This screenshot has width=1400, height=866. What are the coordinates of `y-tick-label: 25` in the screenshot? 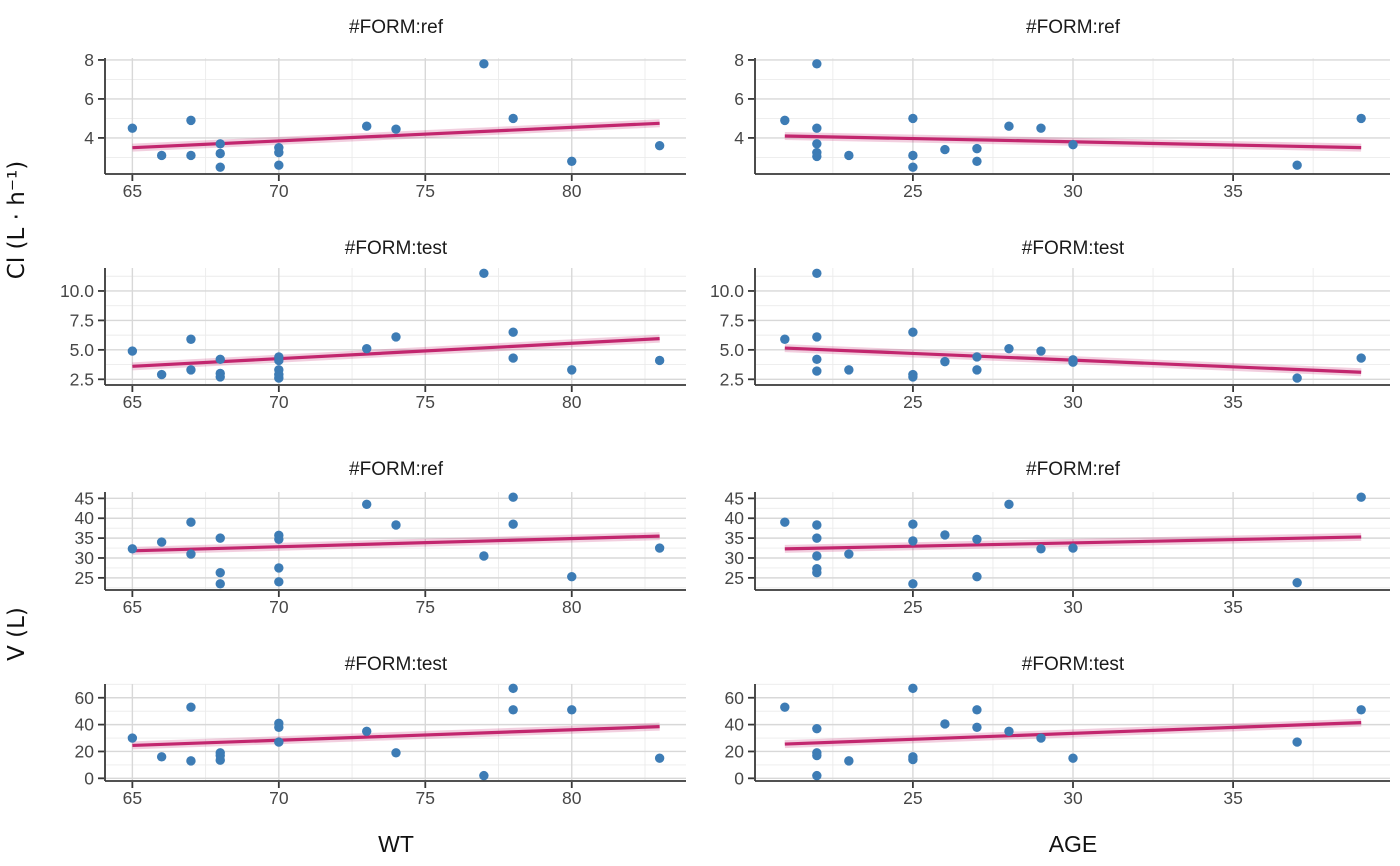 It's located at (734, 578).